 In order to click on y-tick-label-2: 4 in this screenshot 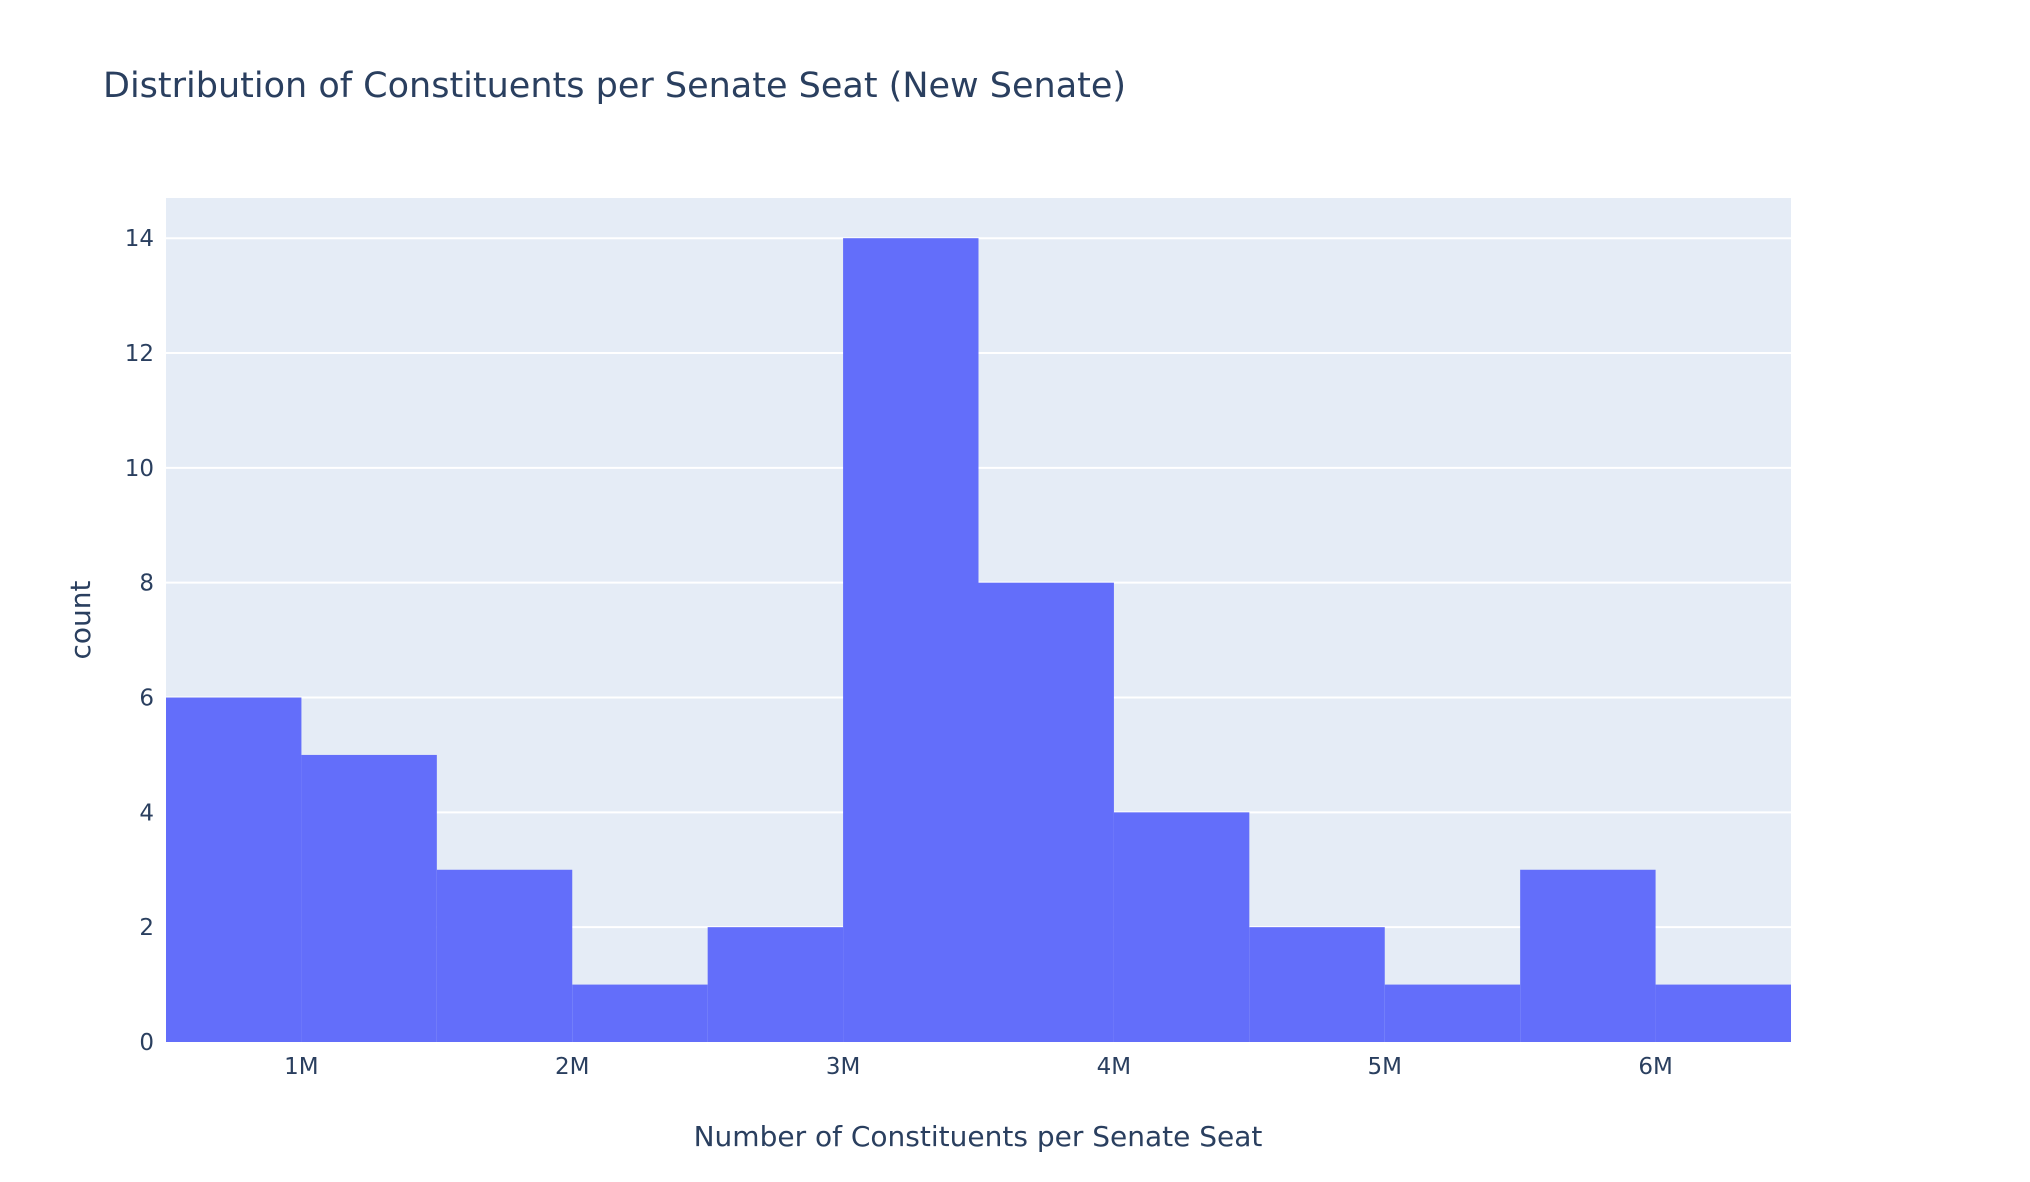, I will do `click(146, 813)`.